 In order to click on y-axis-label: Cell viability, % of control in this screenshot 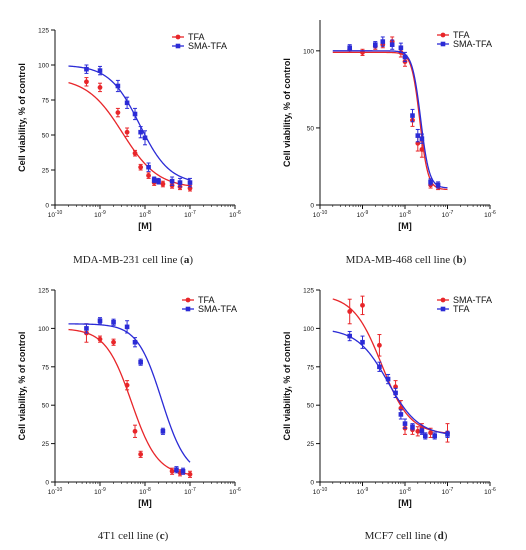, I will do `click(287, 386)`.